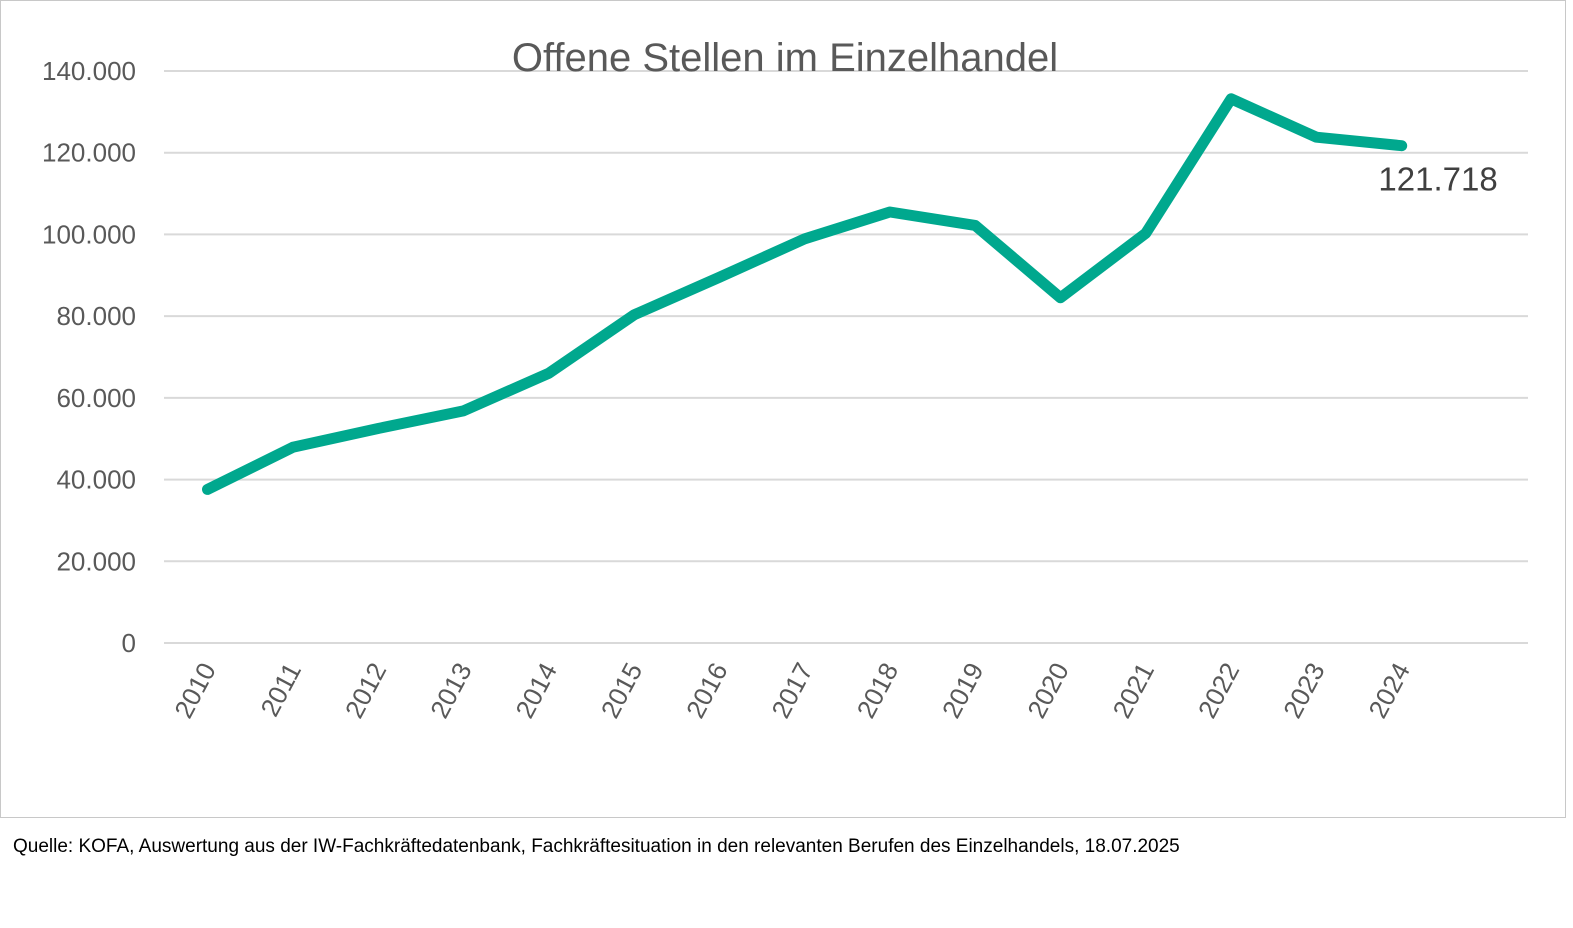  I want to click on y-tick-label: 80.000, so click(96, 316).